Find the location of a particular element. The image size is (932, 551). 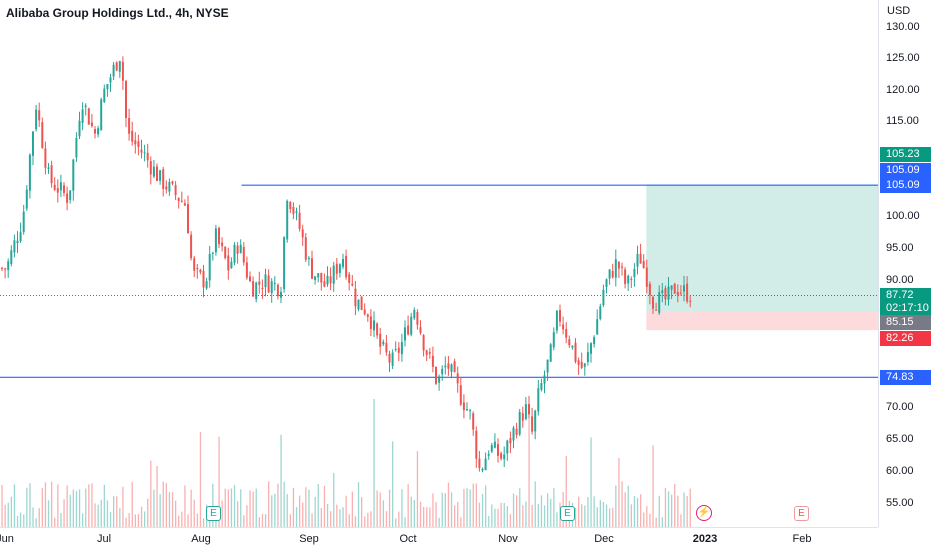

time-tick: Jul is located at coordinates (104, 539).